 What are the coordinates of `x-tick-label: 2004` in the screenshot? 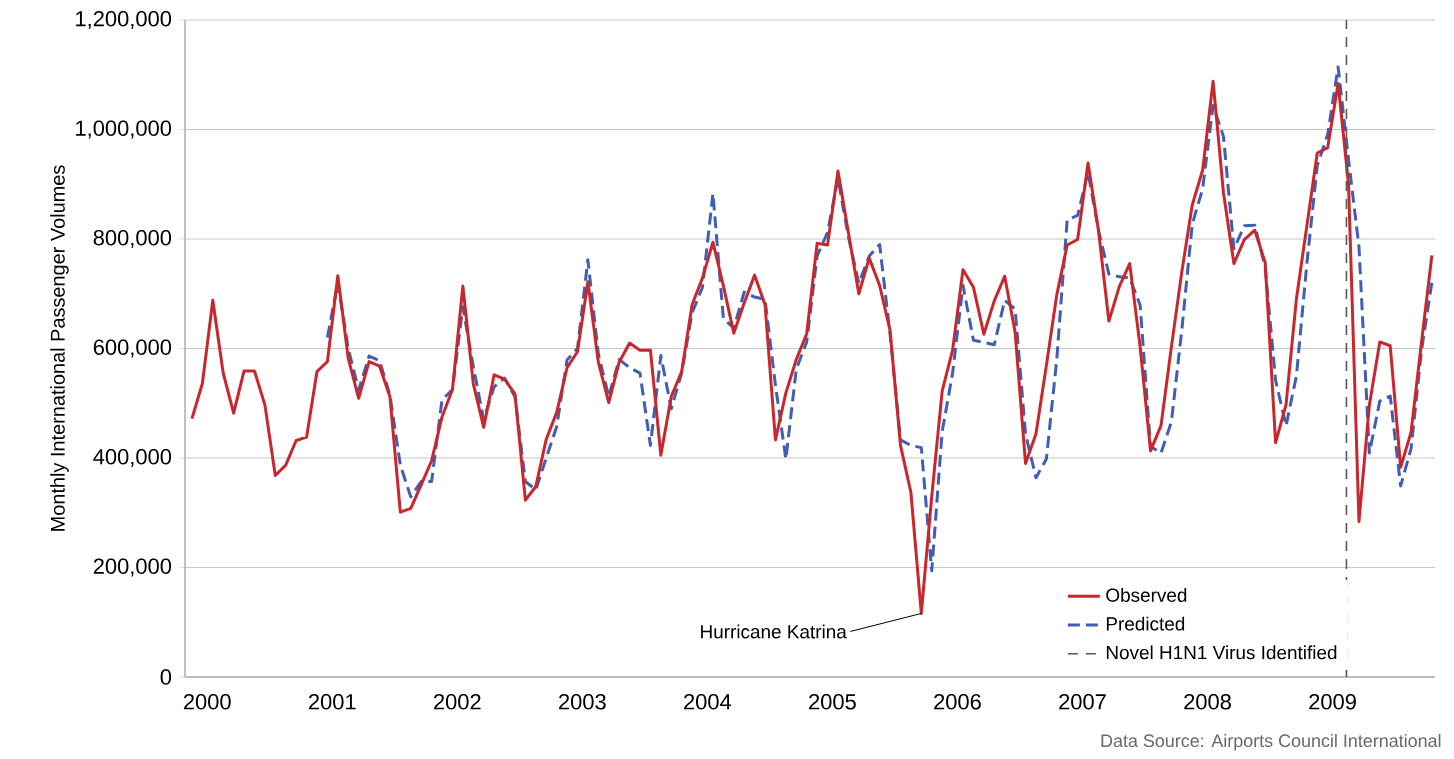 It's located at (708, 702).